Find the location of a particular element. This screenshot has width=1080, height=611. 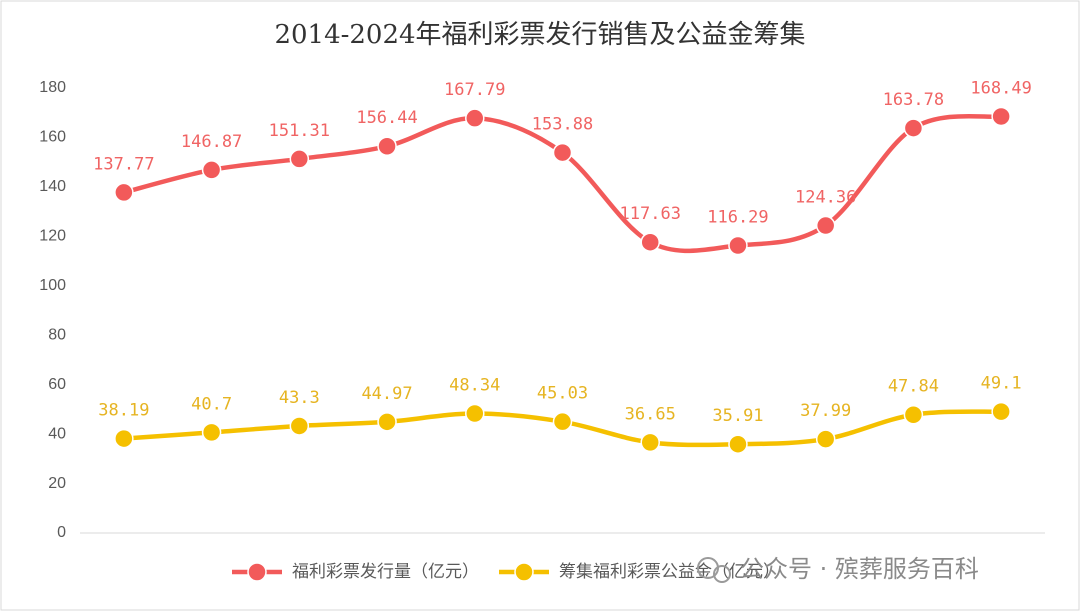

y-tick-label: 100 is located at coordinates (52, 285).